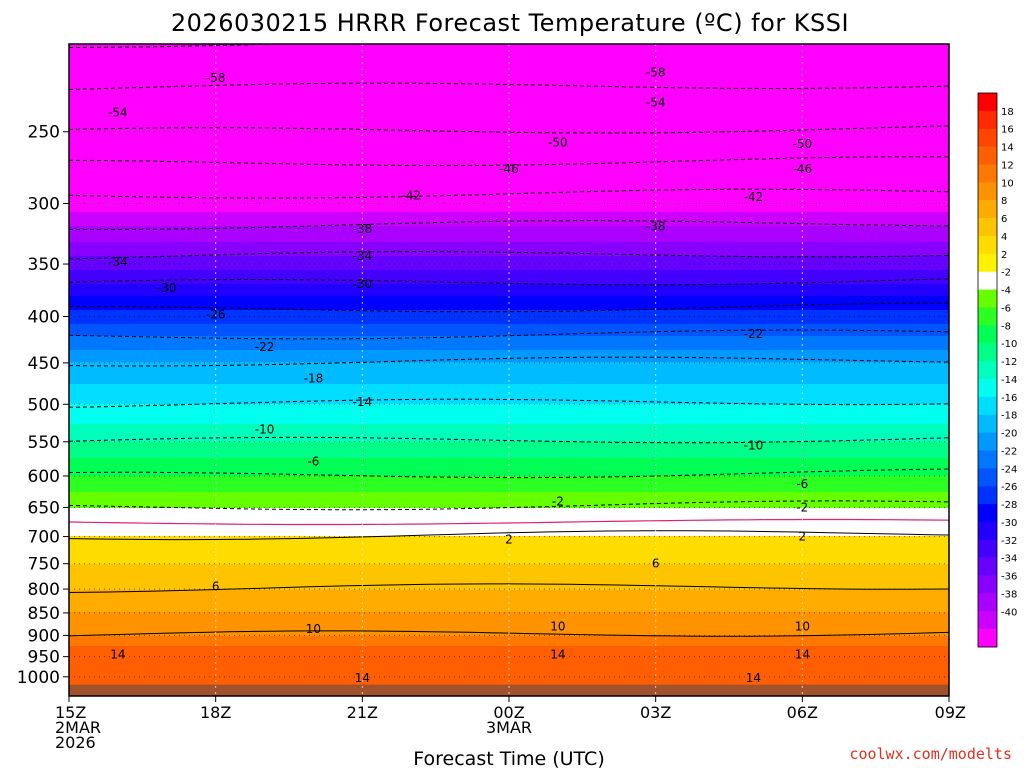 The width and height of the screenshot is (1024, 768). I want to click on contour-label: -46, so click(803, 169).